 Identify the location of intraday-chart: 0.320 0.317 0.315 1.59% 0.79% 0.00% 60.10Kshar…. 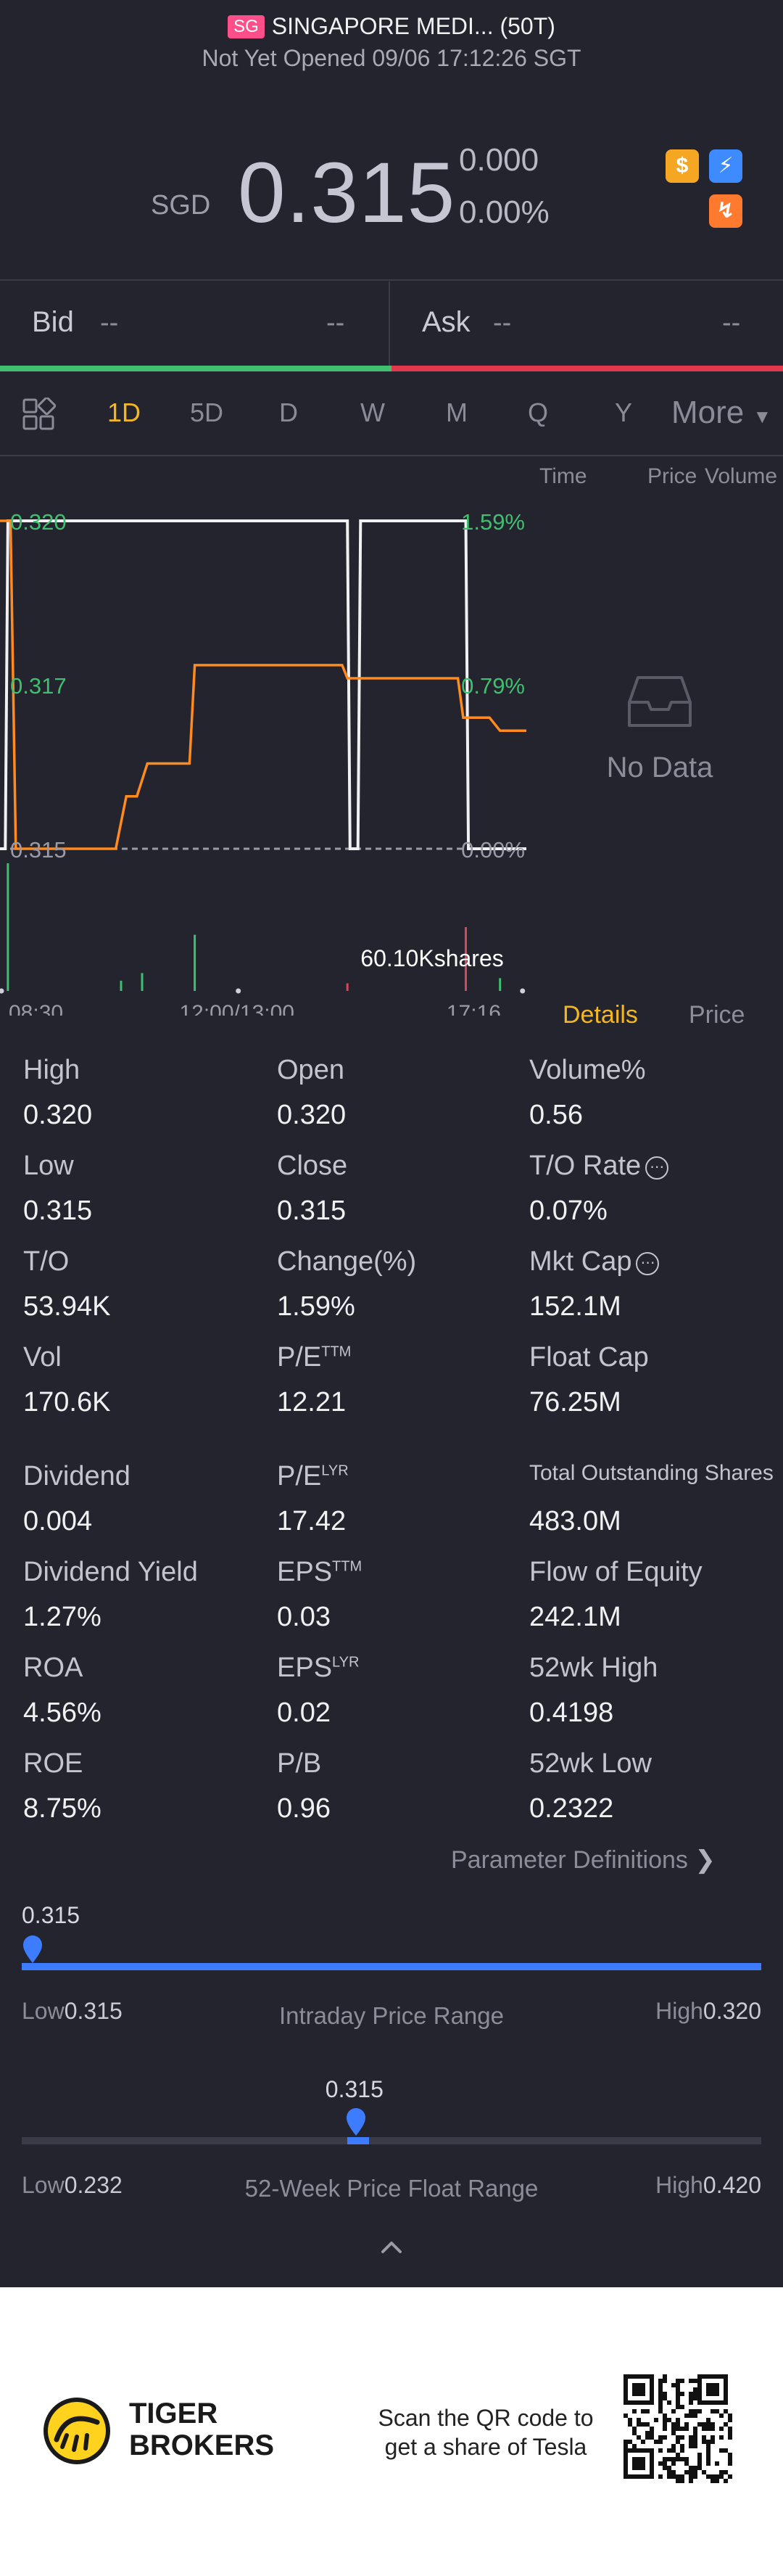
(268, 747).